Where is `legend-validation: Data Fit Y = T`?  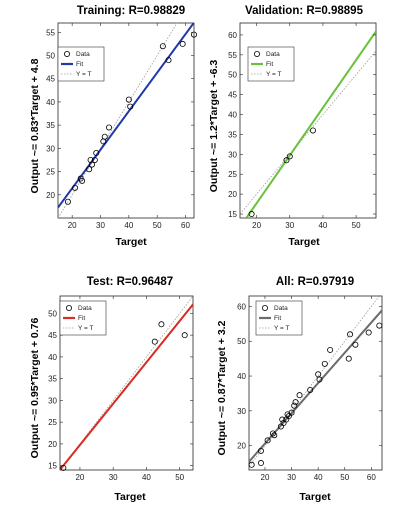 legend-validation: Data Fit Y = T is located at coordinates (271, 64).